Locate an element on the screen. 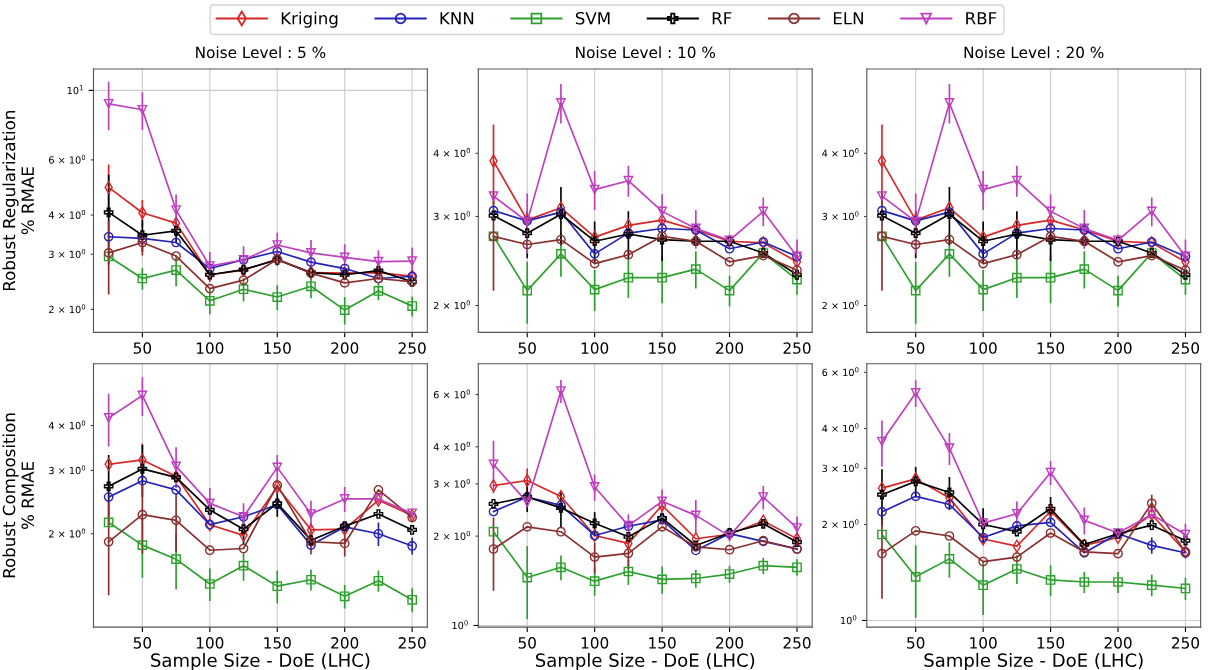 Image resolution: width=1214 pixels, height=670 pixels. legend-label: RBF is located at coordinates (981, 18).